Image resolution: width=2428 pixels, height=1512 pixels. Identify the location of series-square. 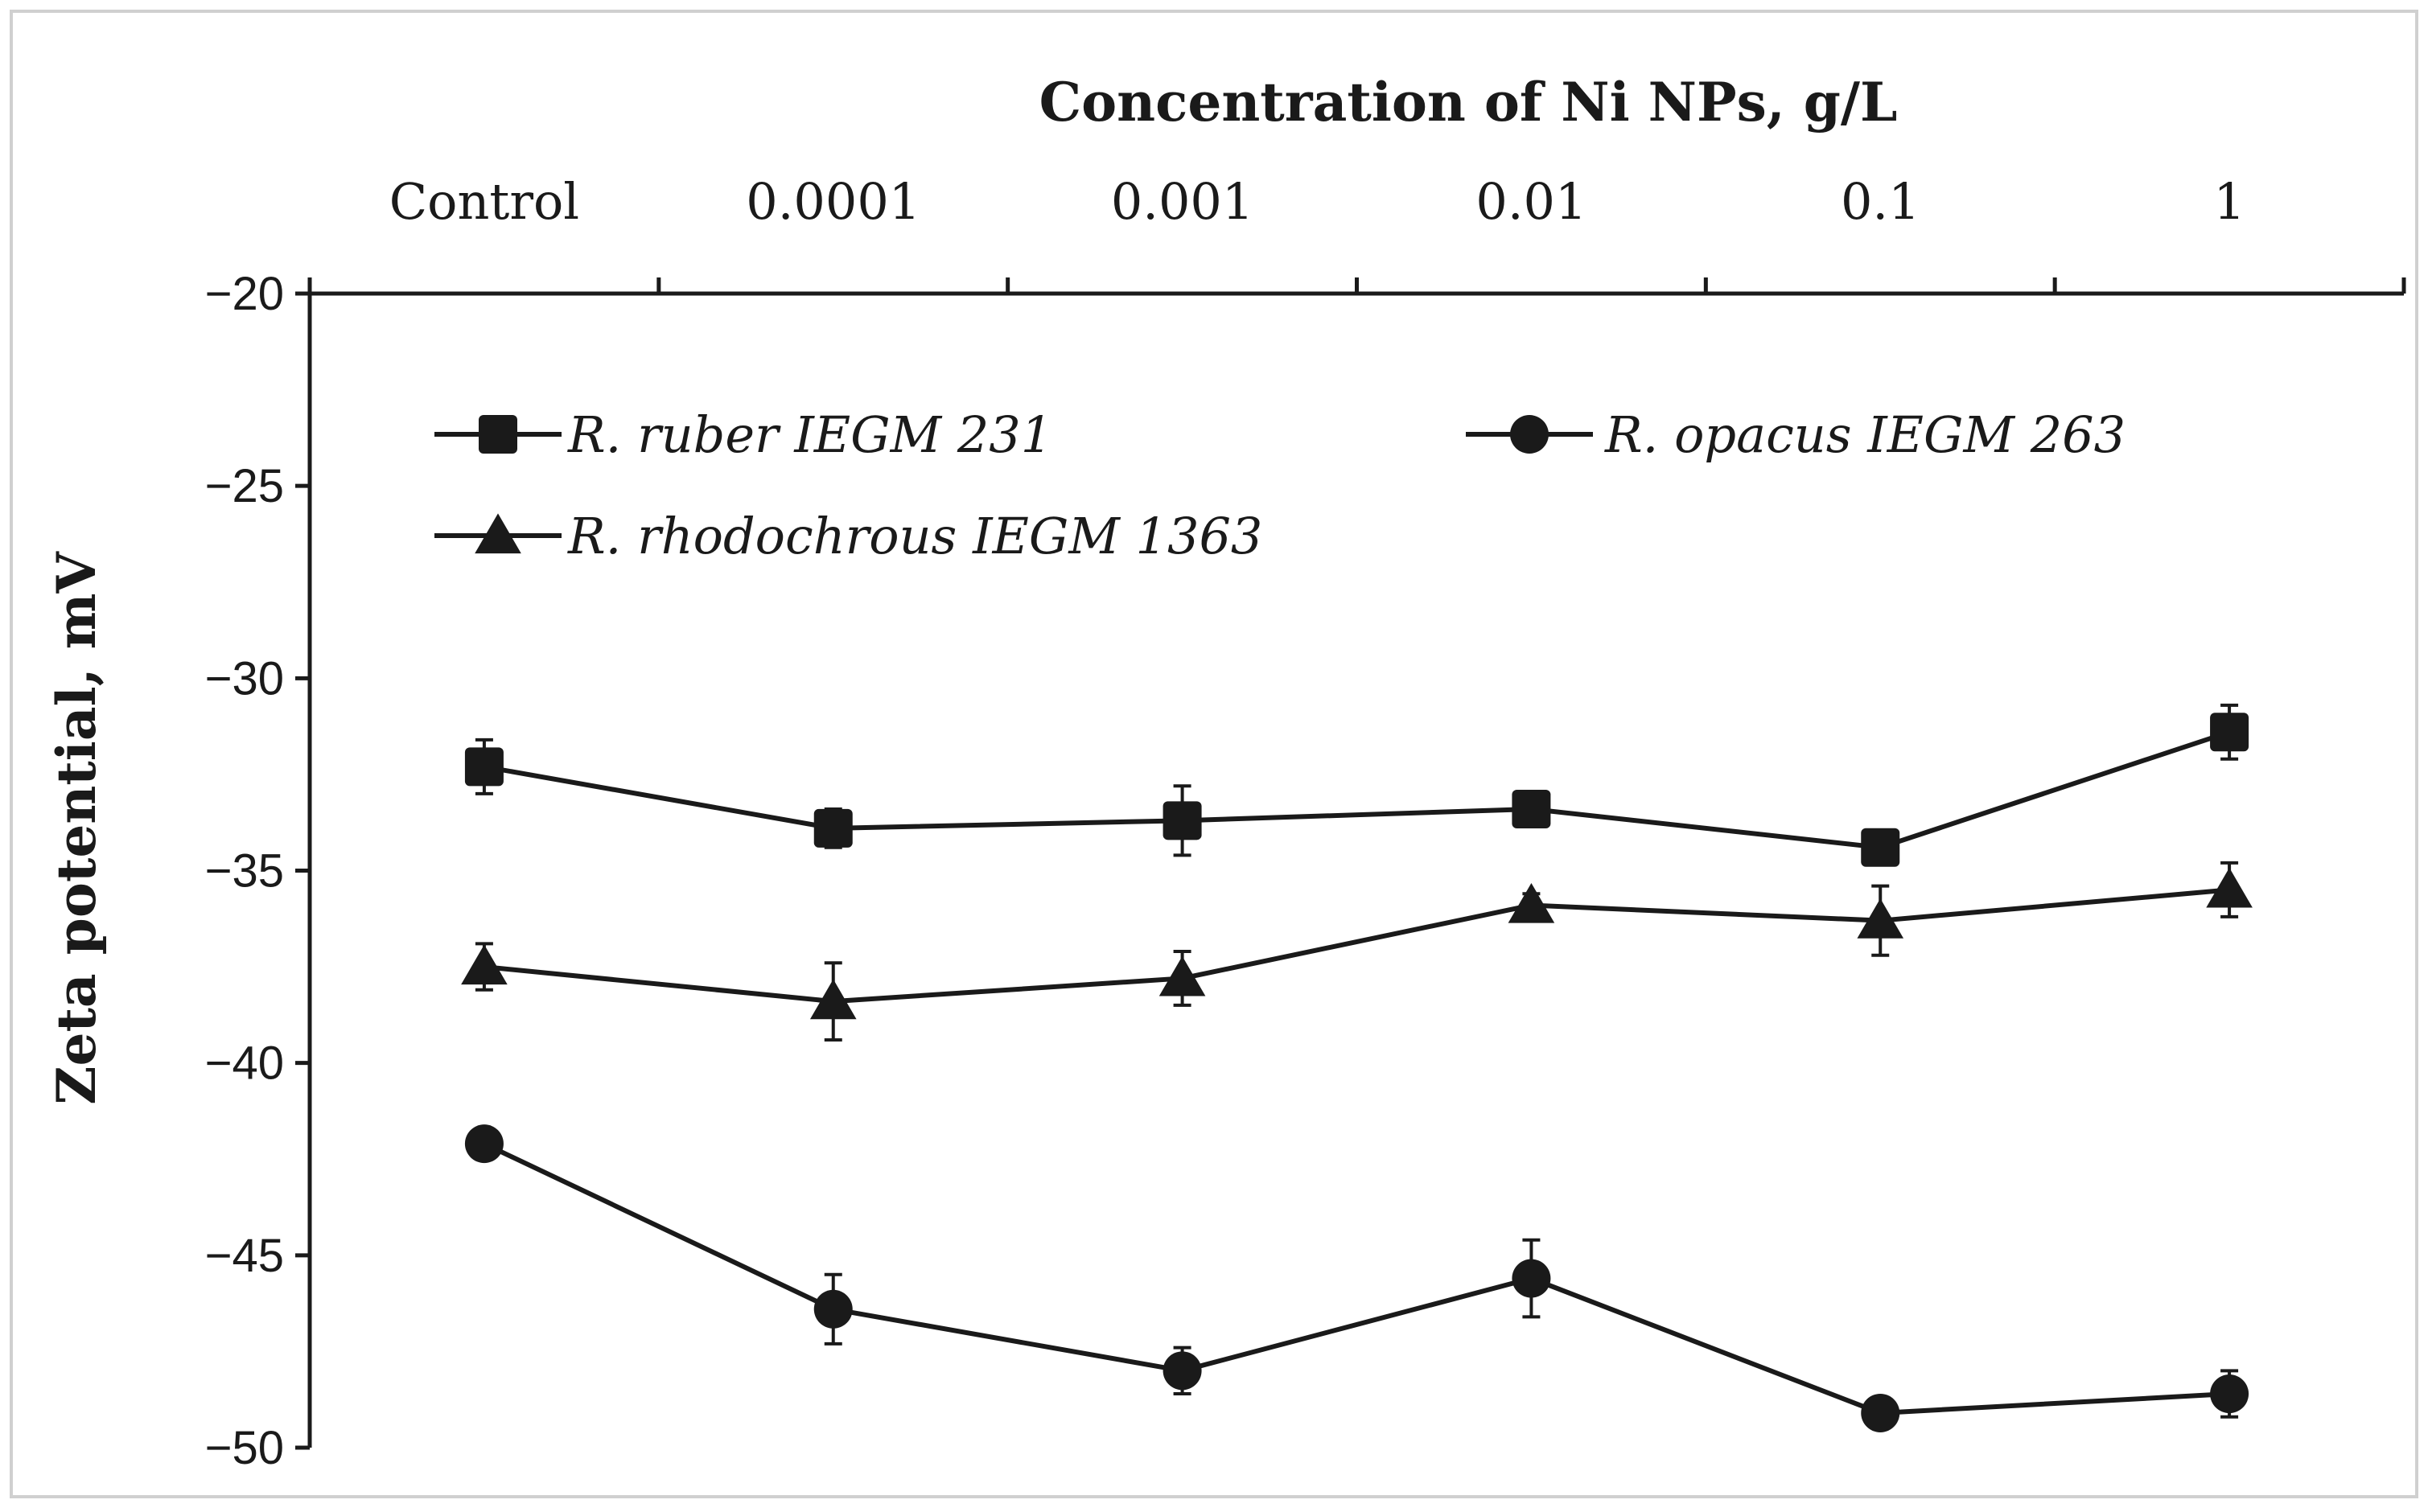
(1356, 785).